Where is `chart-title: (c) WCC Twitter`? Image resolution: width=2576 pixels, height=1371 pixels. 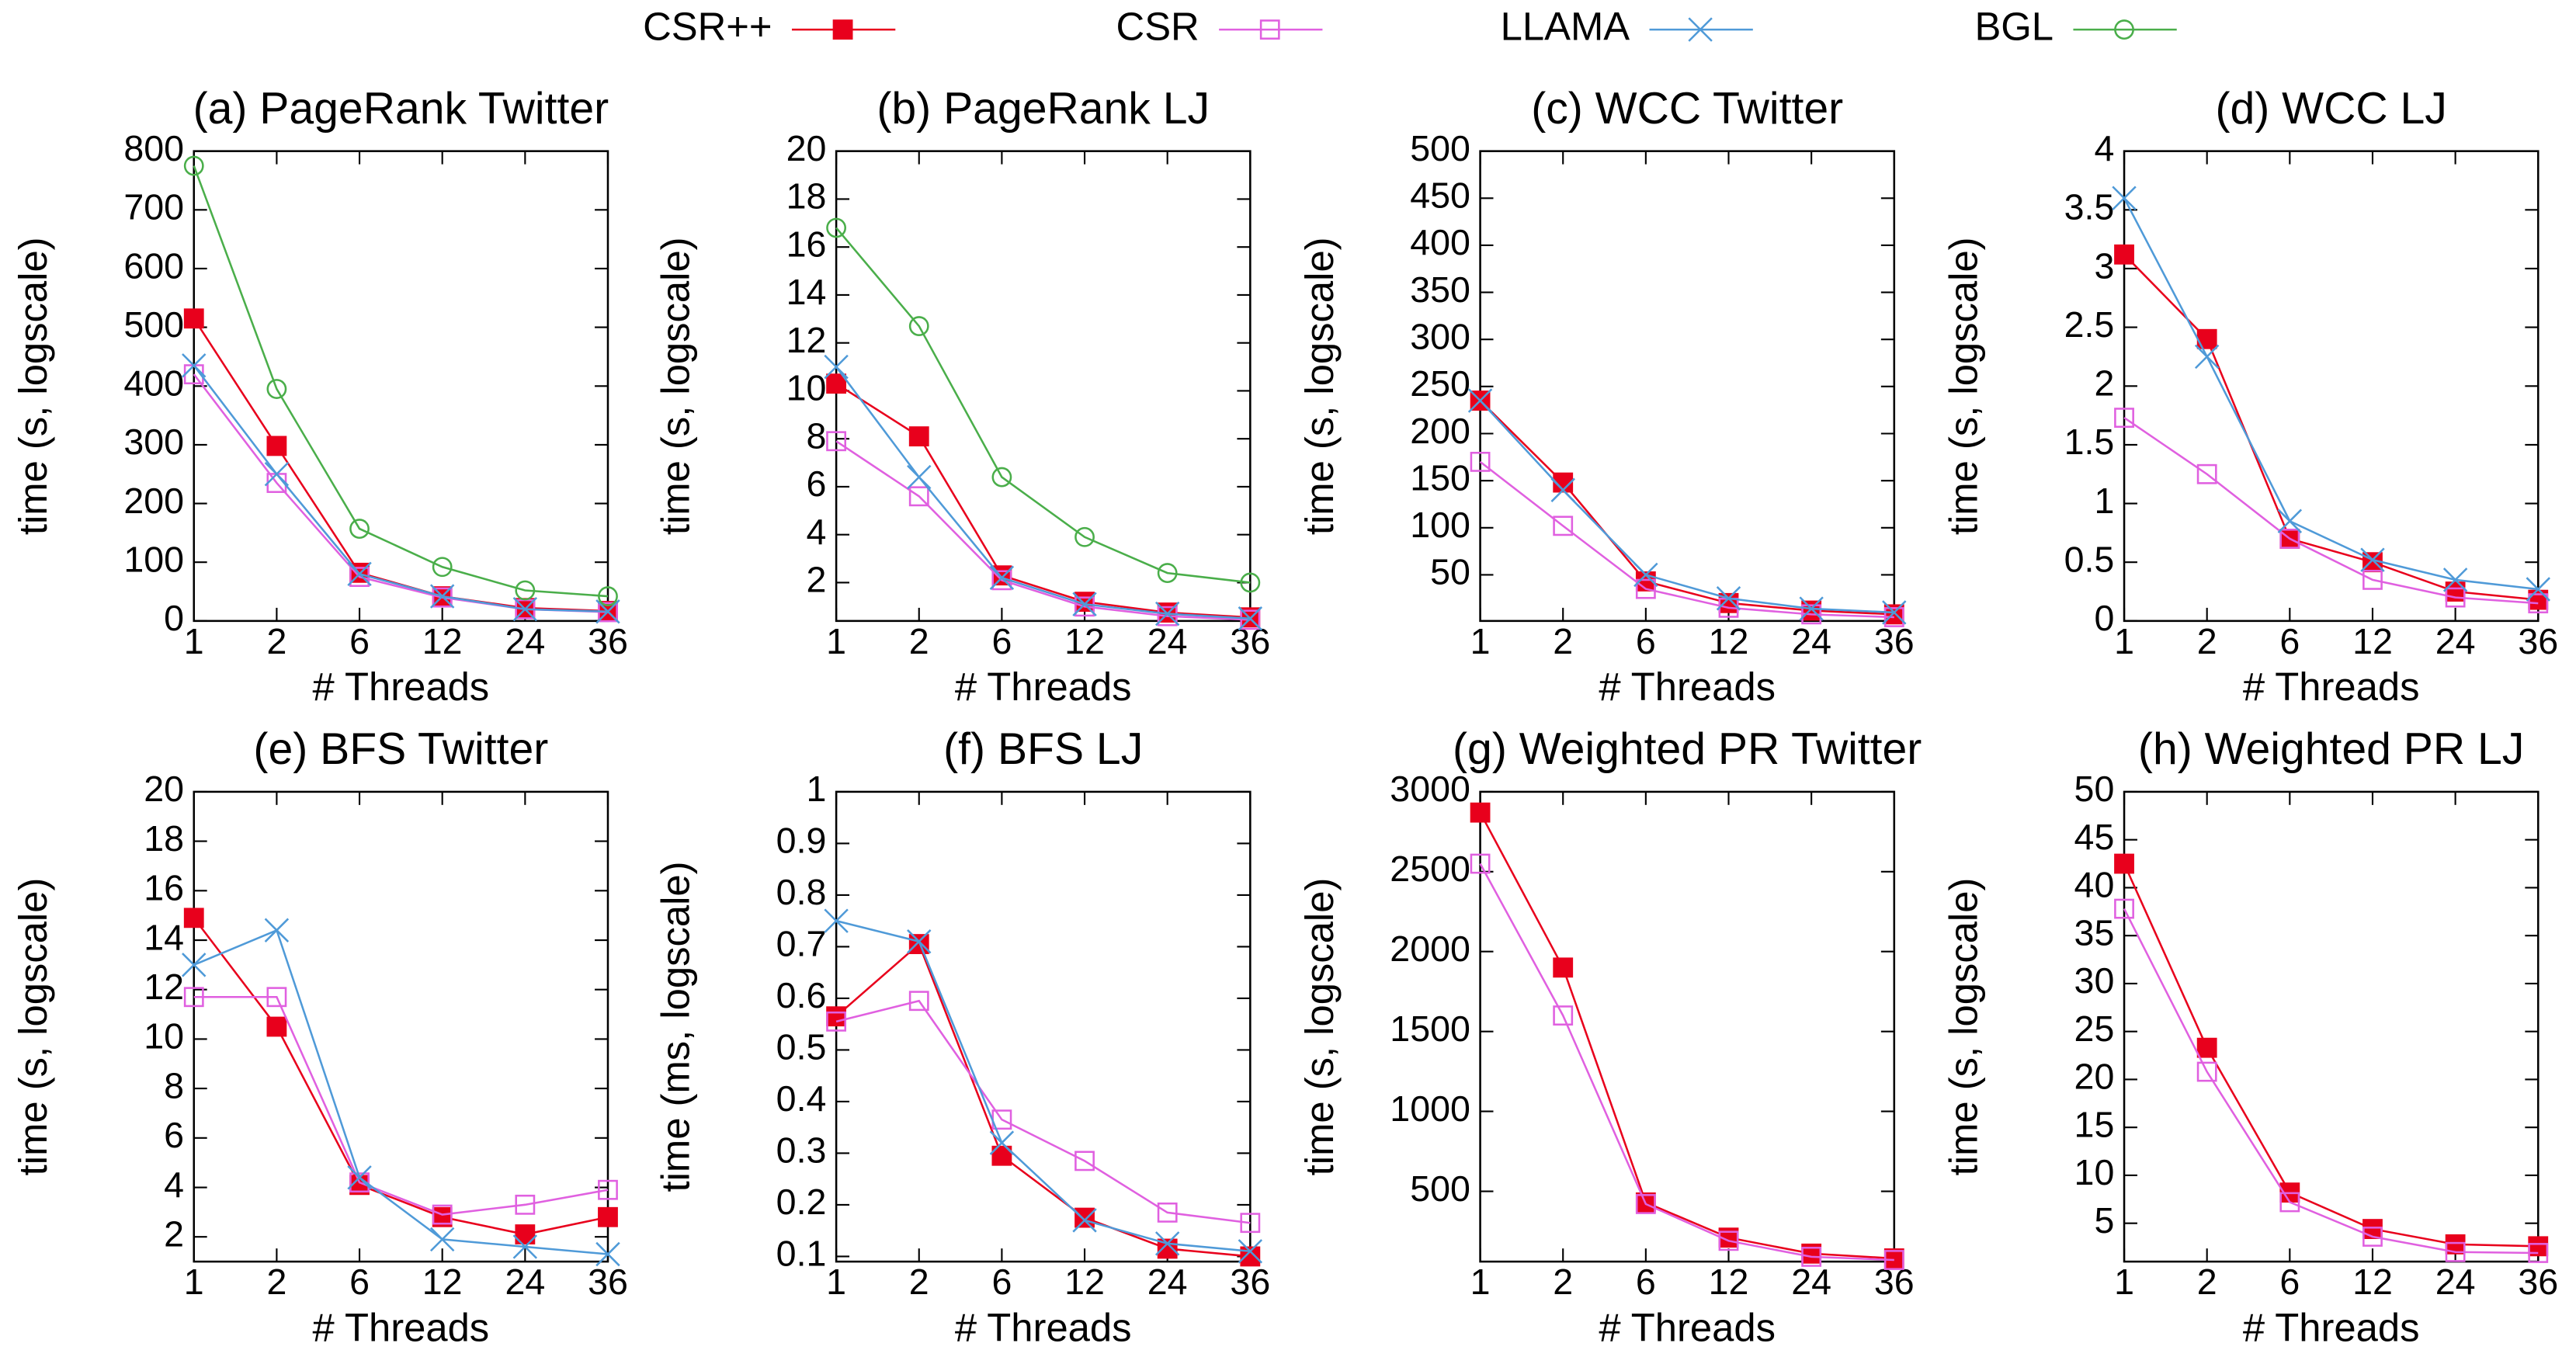
chart-title: (c) WCC Twitter is located at coordinates (1687, 109).